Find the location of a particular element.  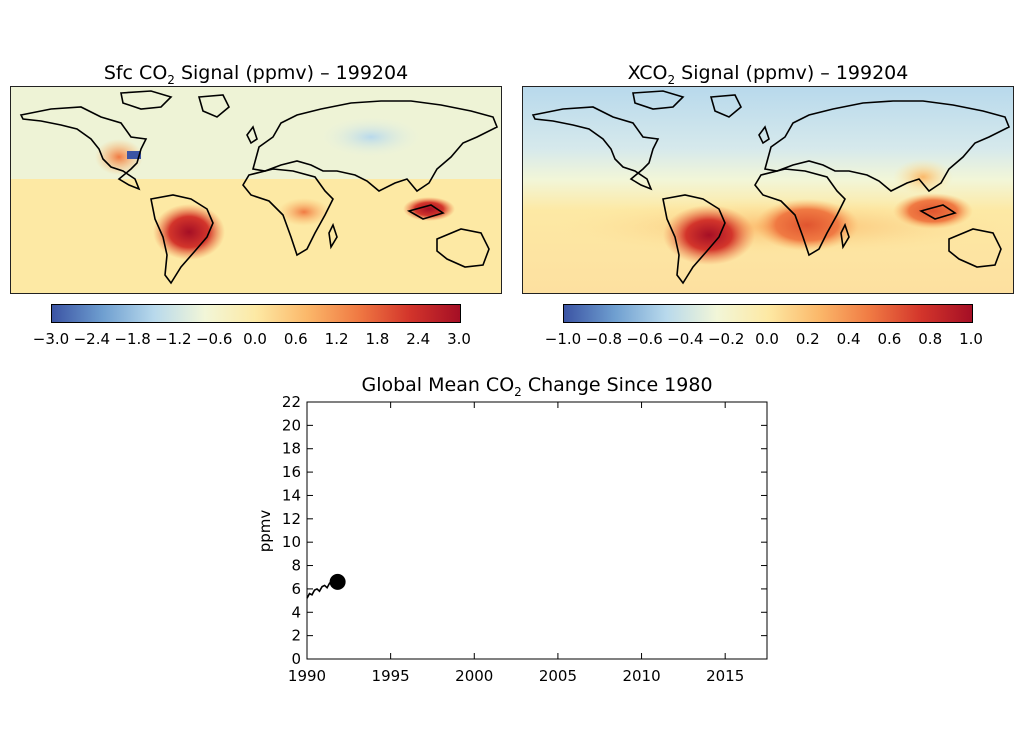

x-tick-label: 1990 is located at coordinates (307, 676).